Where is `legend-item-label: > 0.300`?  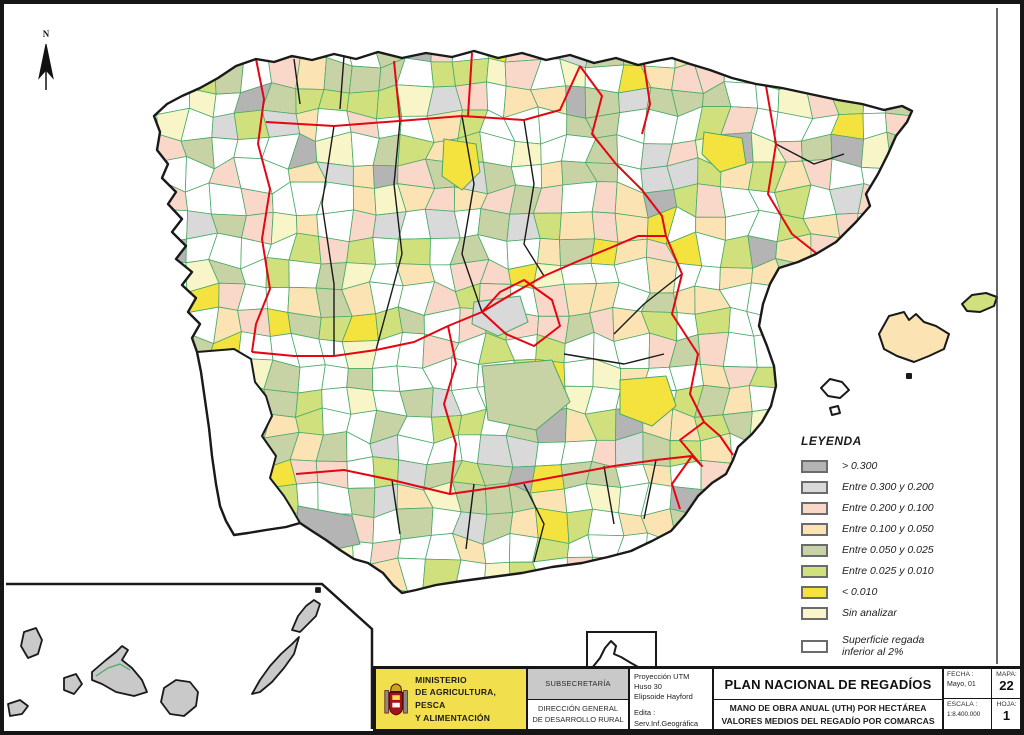
legend-item-label: > 0.300 is located at coordinates (860, 466).